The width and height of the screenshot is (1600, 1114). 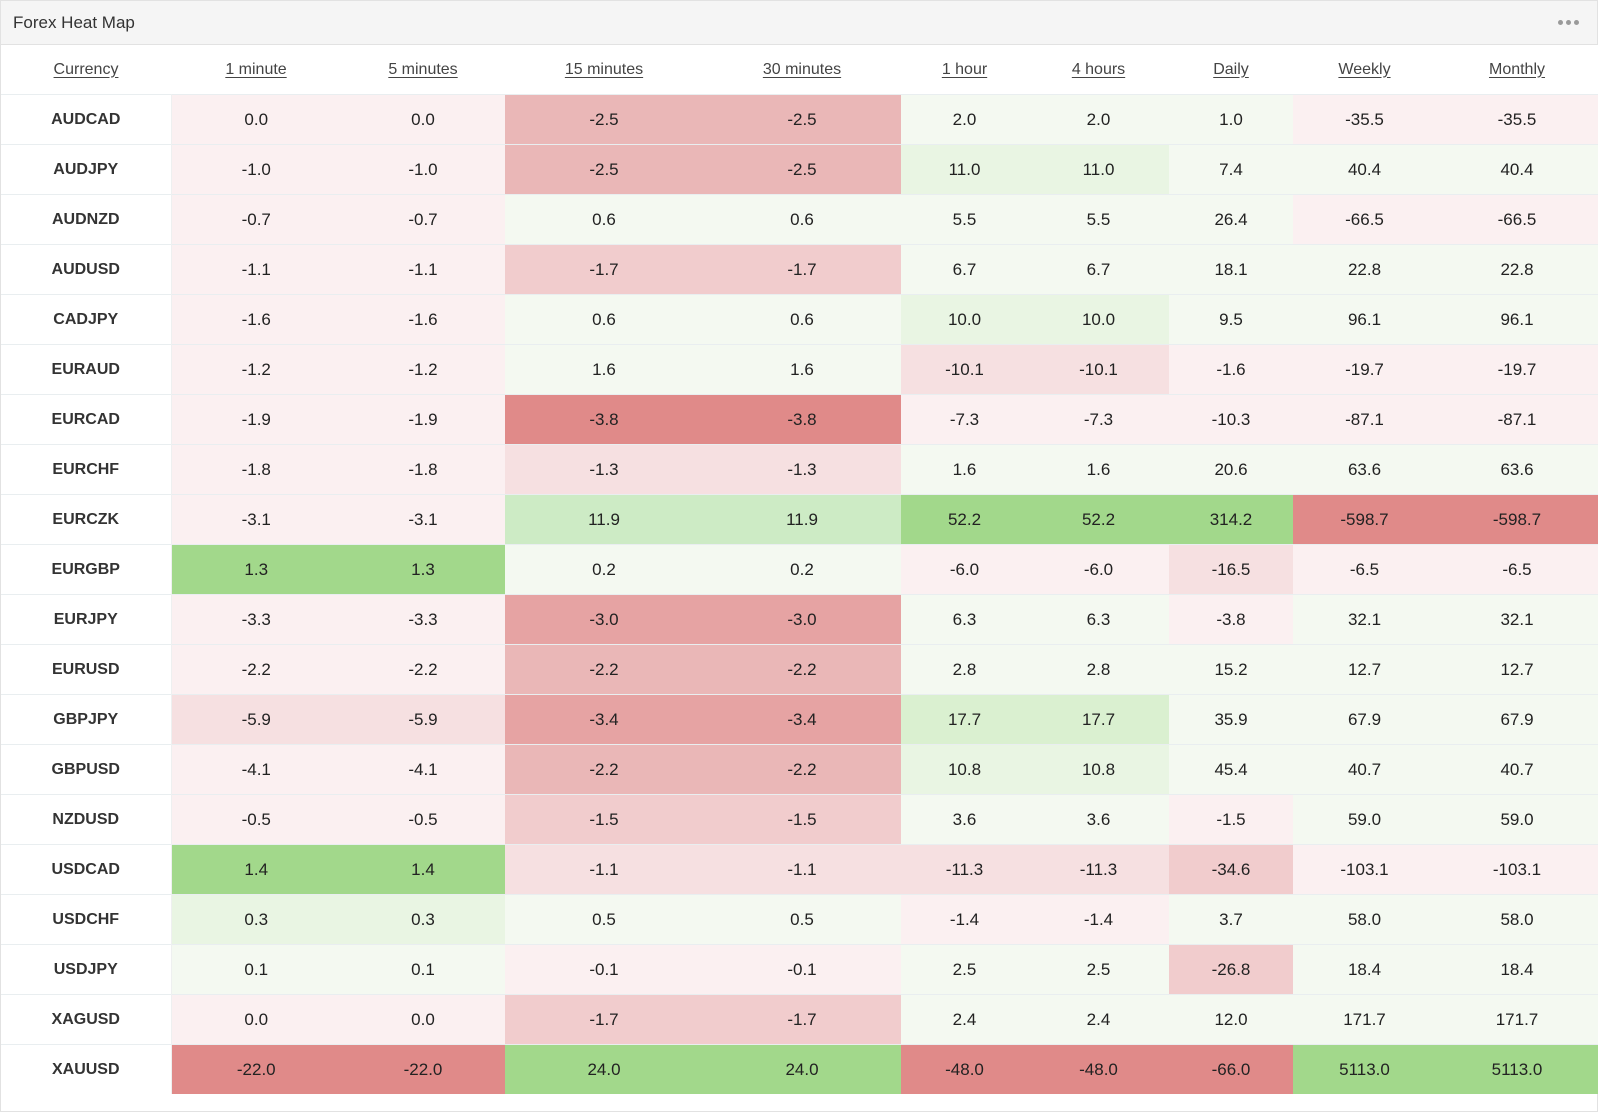 I want to click on currency-pair-cell: NZDUSD, so click(x=86, y=819).